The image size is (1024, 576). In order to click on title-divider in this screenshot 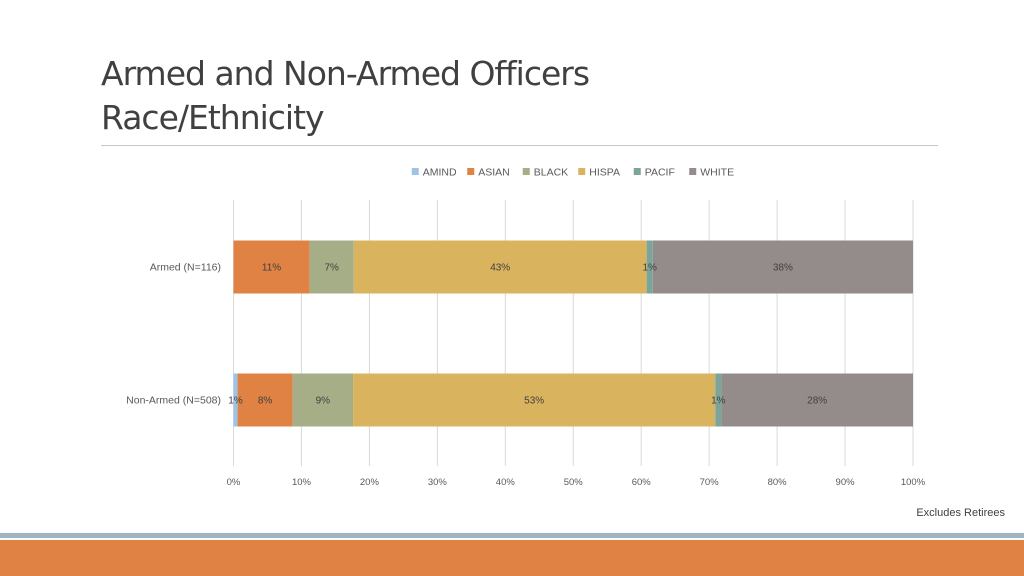, I will do `click(519, 145)`.